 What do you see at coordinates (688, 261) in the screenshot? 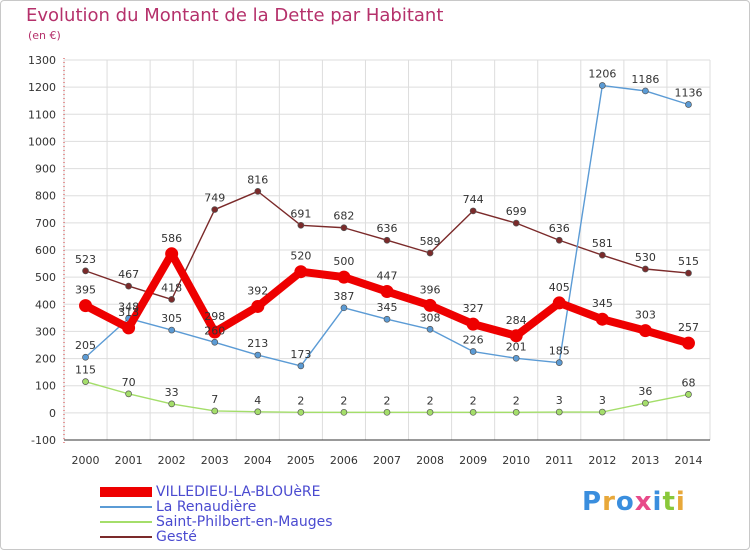
I see `data-label: 515` at bounding box center [688, 261].